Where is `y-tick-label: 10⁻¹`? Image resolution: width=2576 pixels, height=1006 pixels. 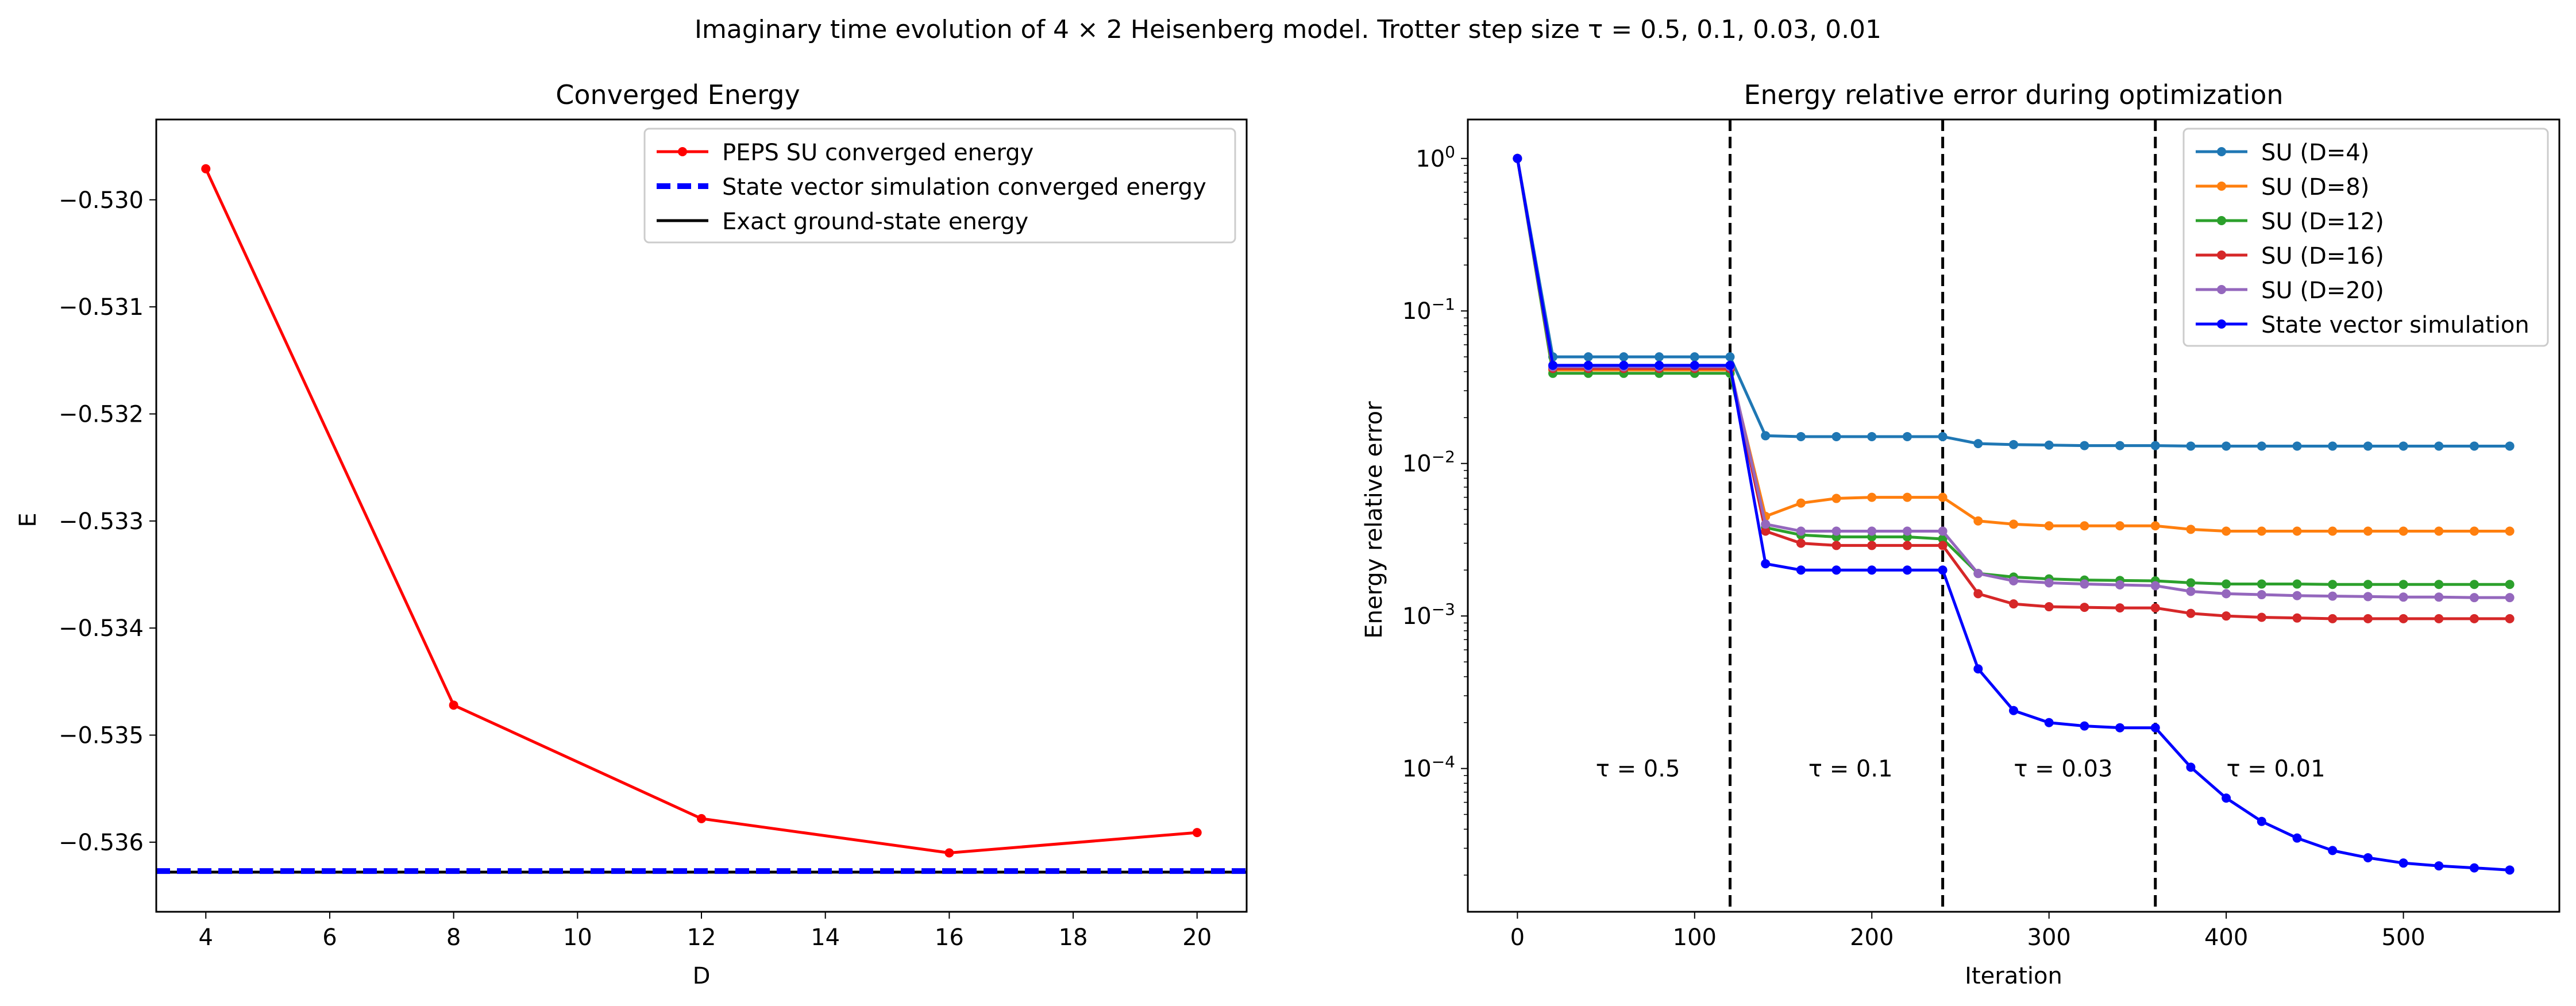
y-tick-label: 10⁻¹ is located at coordinates (1429, 310).